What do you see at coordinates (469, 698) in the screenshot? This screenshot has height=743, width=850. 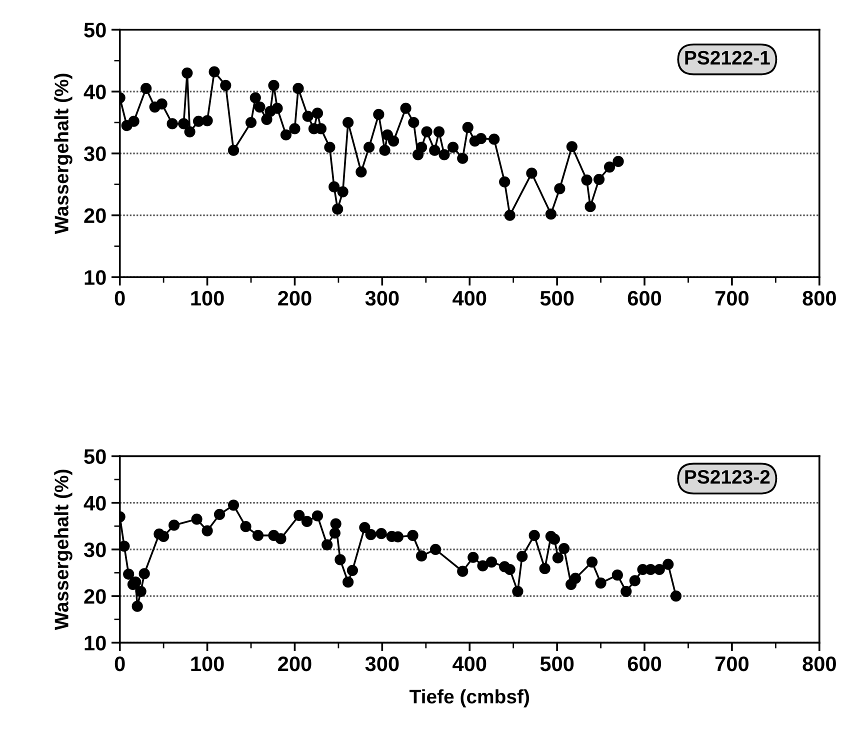 I see `x-axis-title: Tiefe (cmbsf)` at bounding box center [469, 698].